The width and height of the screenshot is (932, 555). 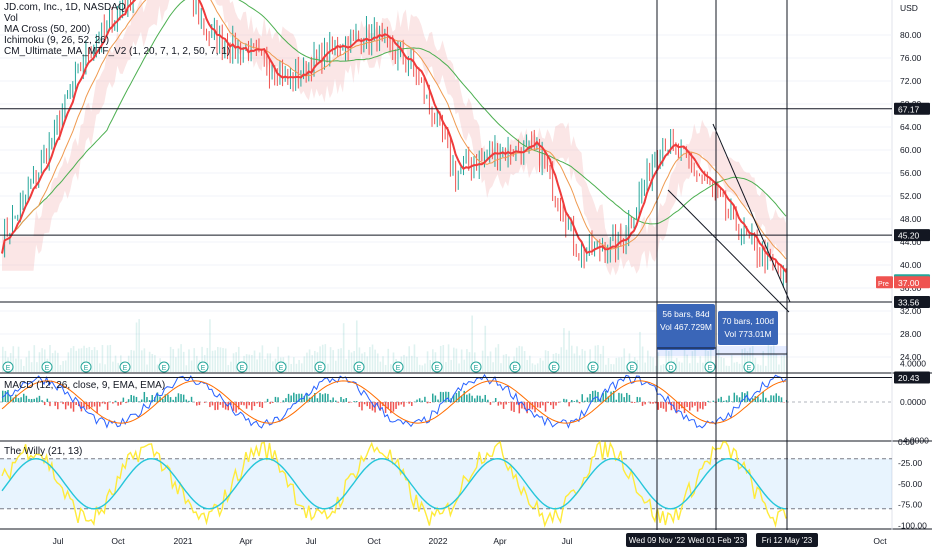 I want to click on measure-box-bars: 56 bars, 84d, so click(x=686, y=314).